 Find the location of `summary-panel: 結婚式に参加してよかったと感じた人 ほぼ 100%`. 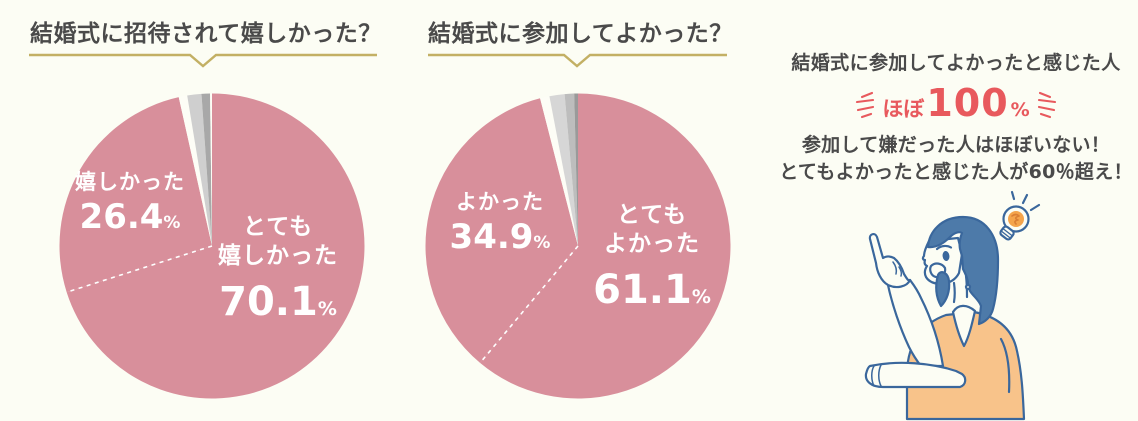

summary-panel: 結婚式に参加してよかったと感じた人 ほぼ 100% is located at coordinates (954, 117).